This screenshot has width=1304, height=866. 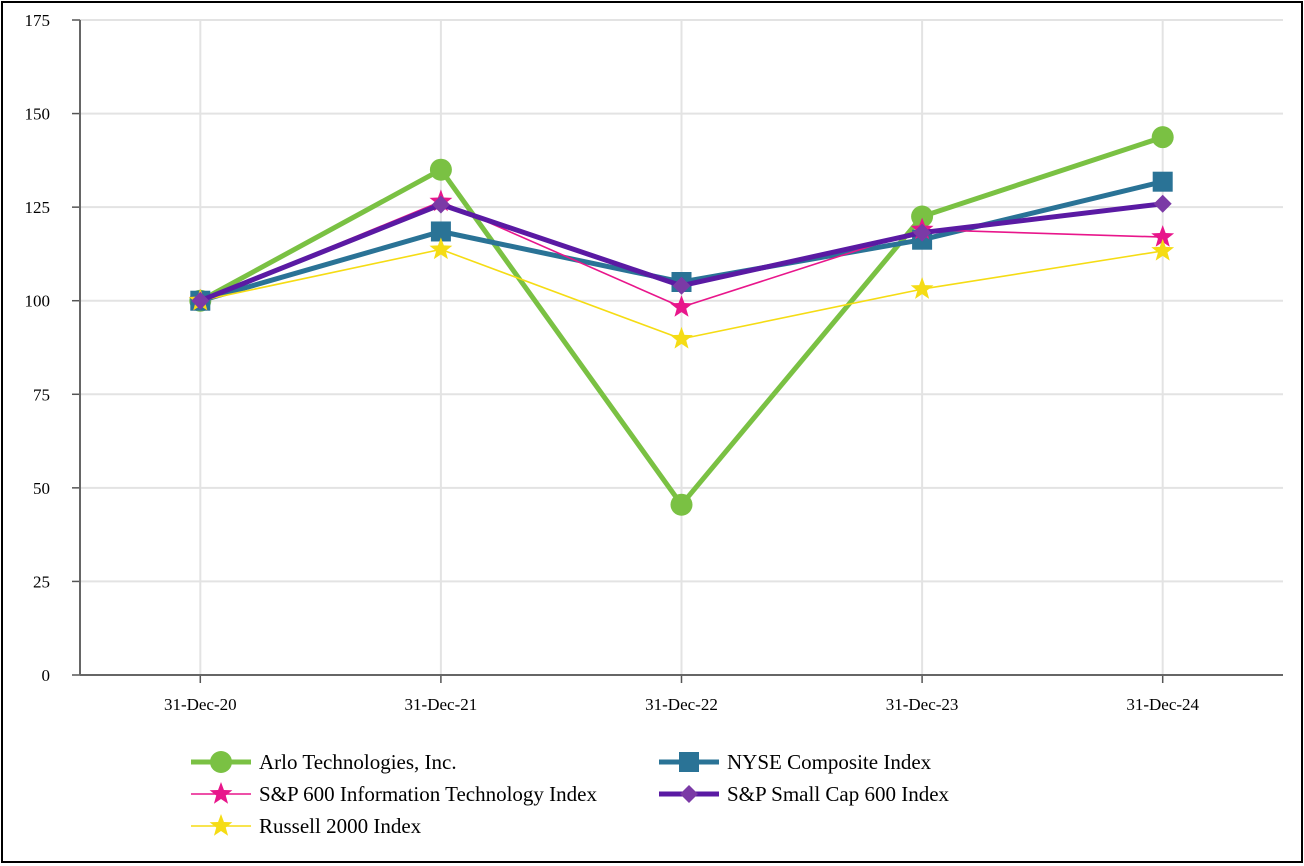 What do you see at coordinates (38, 114) in the screenshot?
I see `y-tick-label: 150` at bounding box center [38, 114].